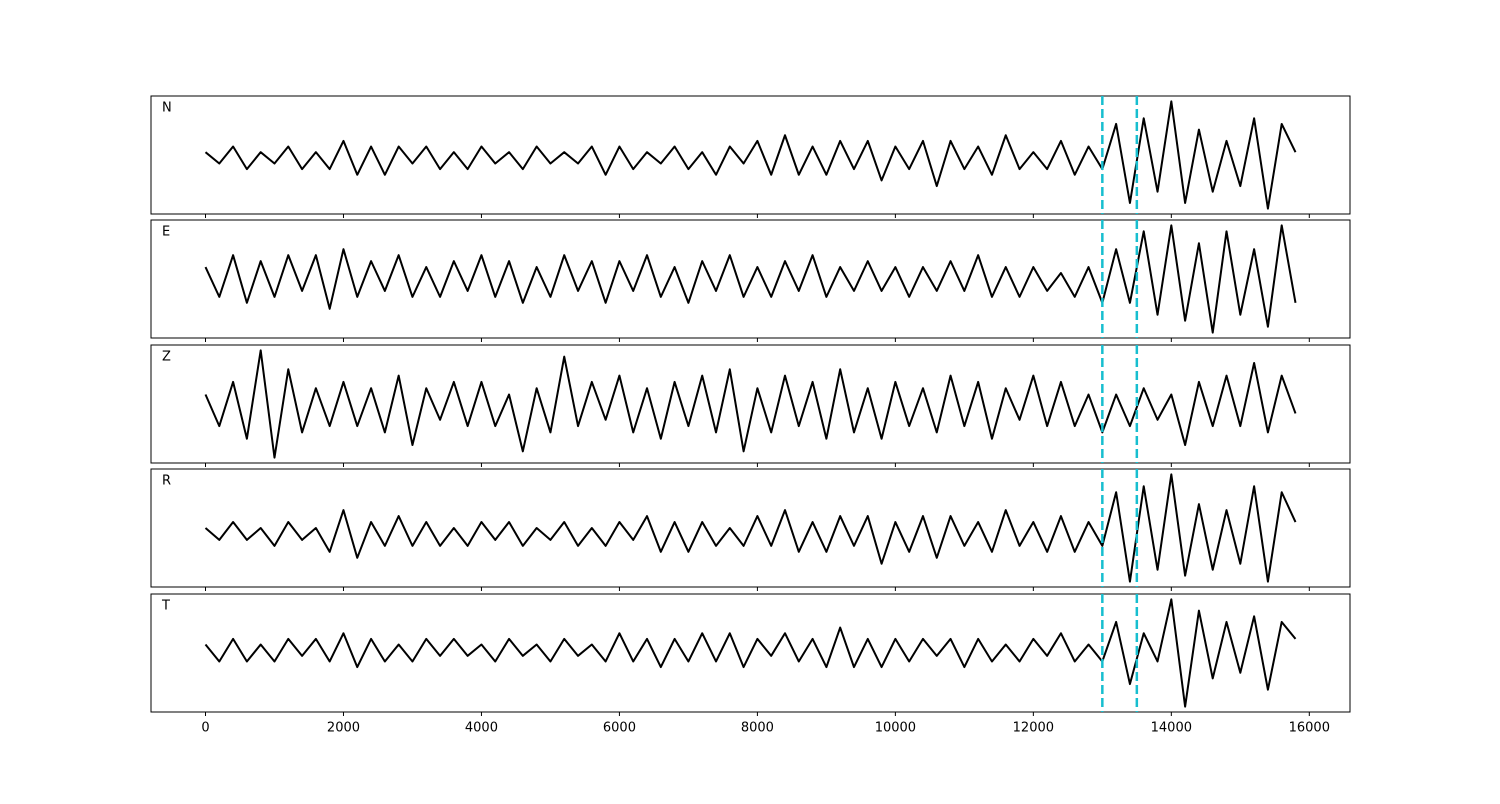 Image resolution: width=1500 pixels, height=804 pixels. I want to click on x-tick-label: 12000, so click(1033, 728).